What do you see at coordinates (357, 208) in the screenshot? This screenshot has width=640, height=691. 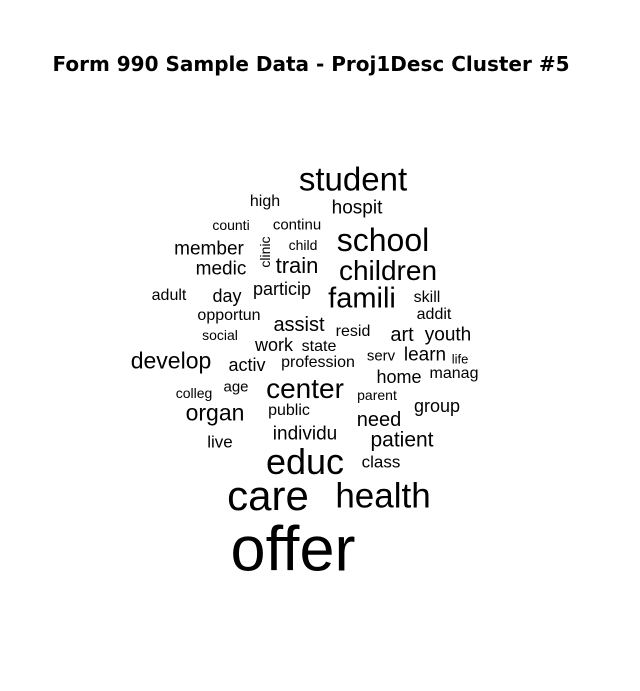 I see `word-hospit: hospit` at bounding box center [357, 208].